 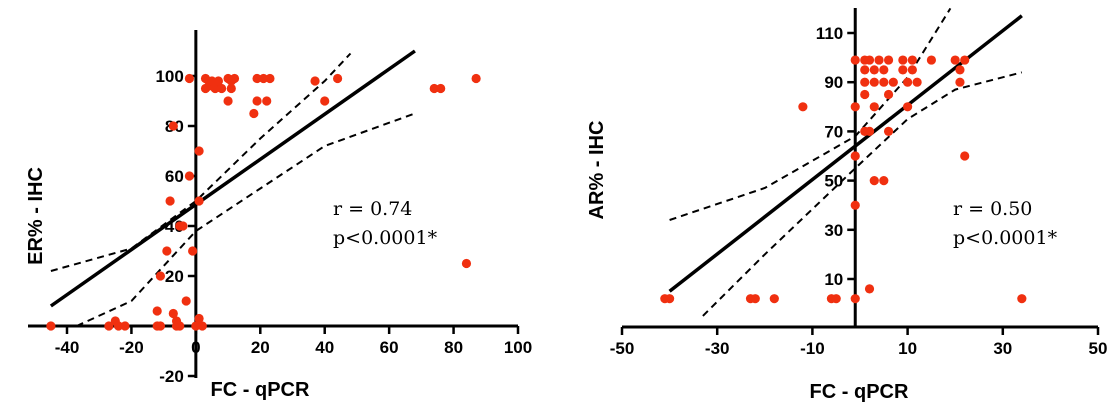 What do you see at coordinates (717, 348) in the screenshot?
I see `right-chart-x-tick-label: -30` at bounding box center [717, 348].